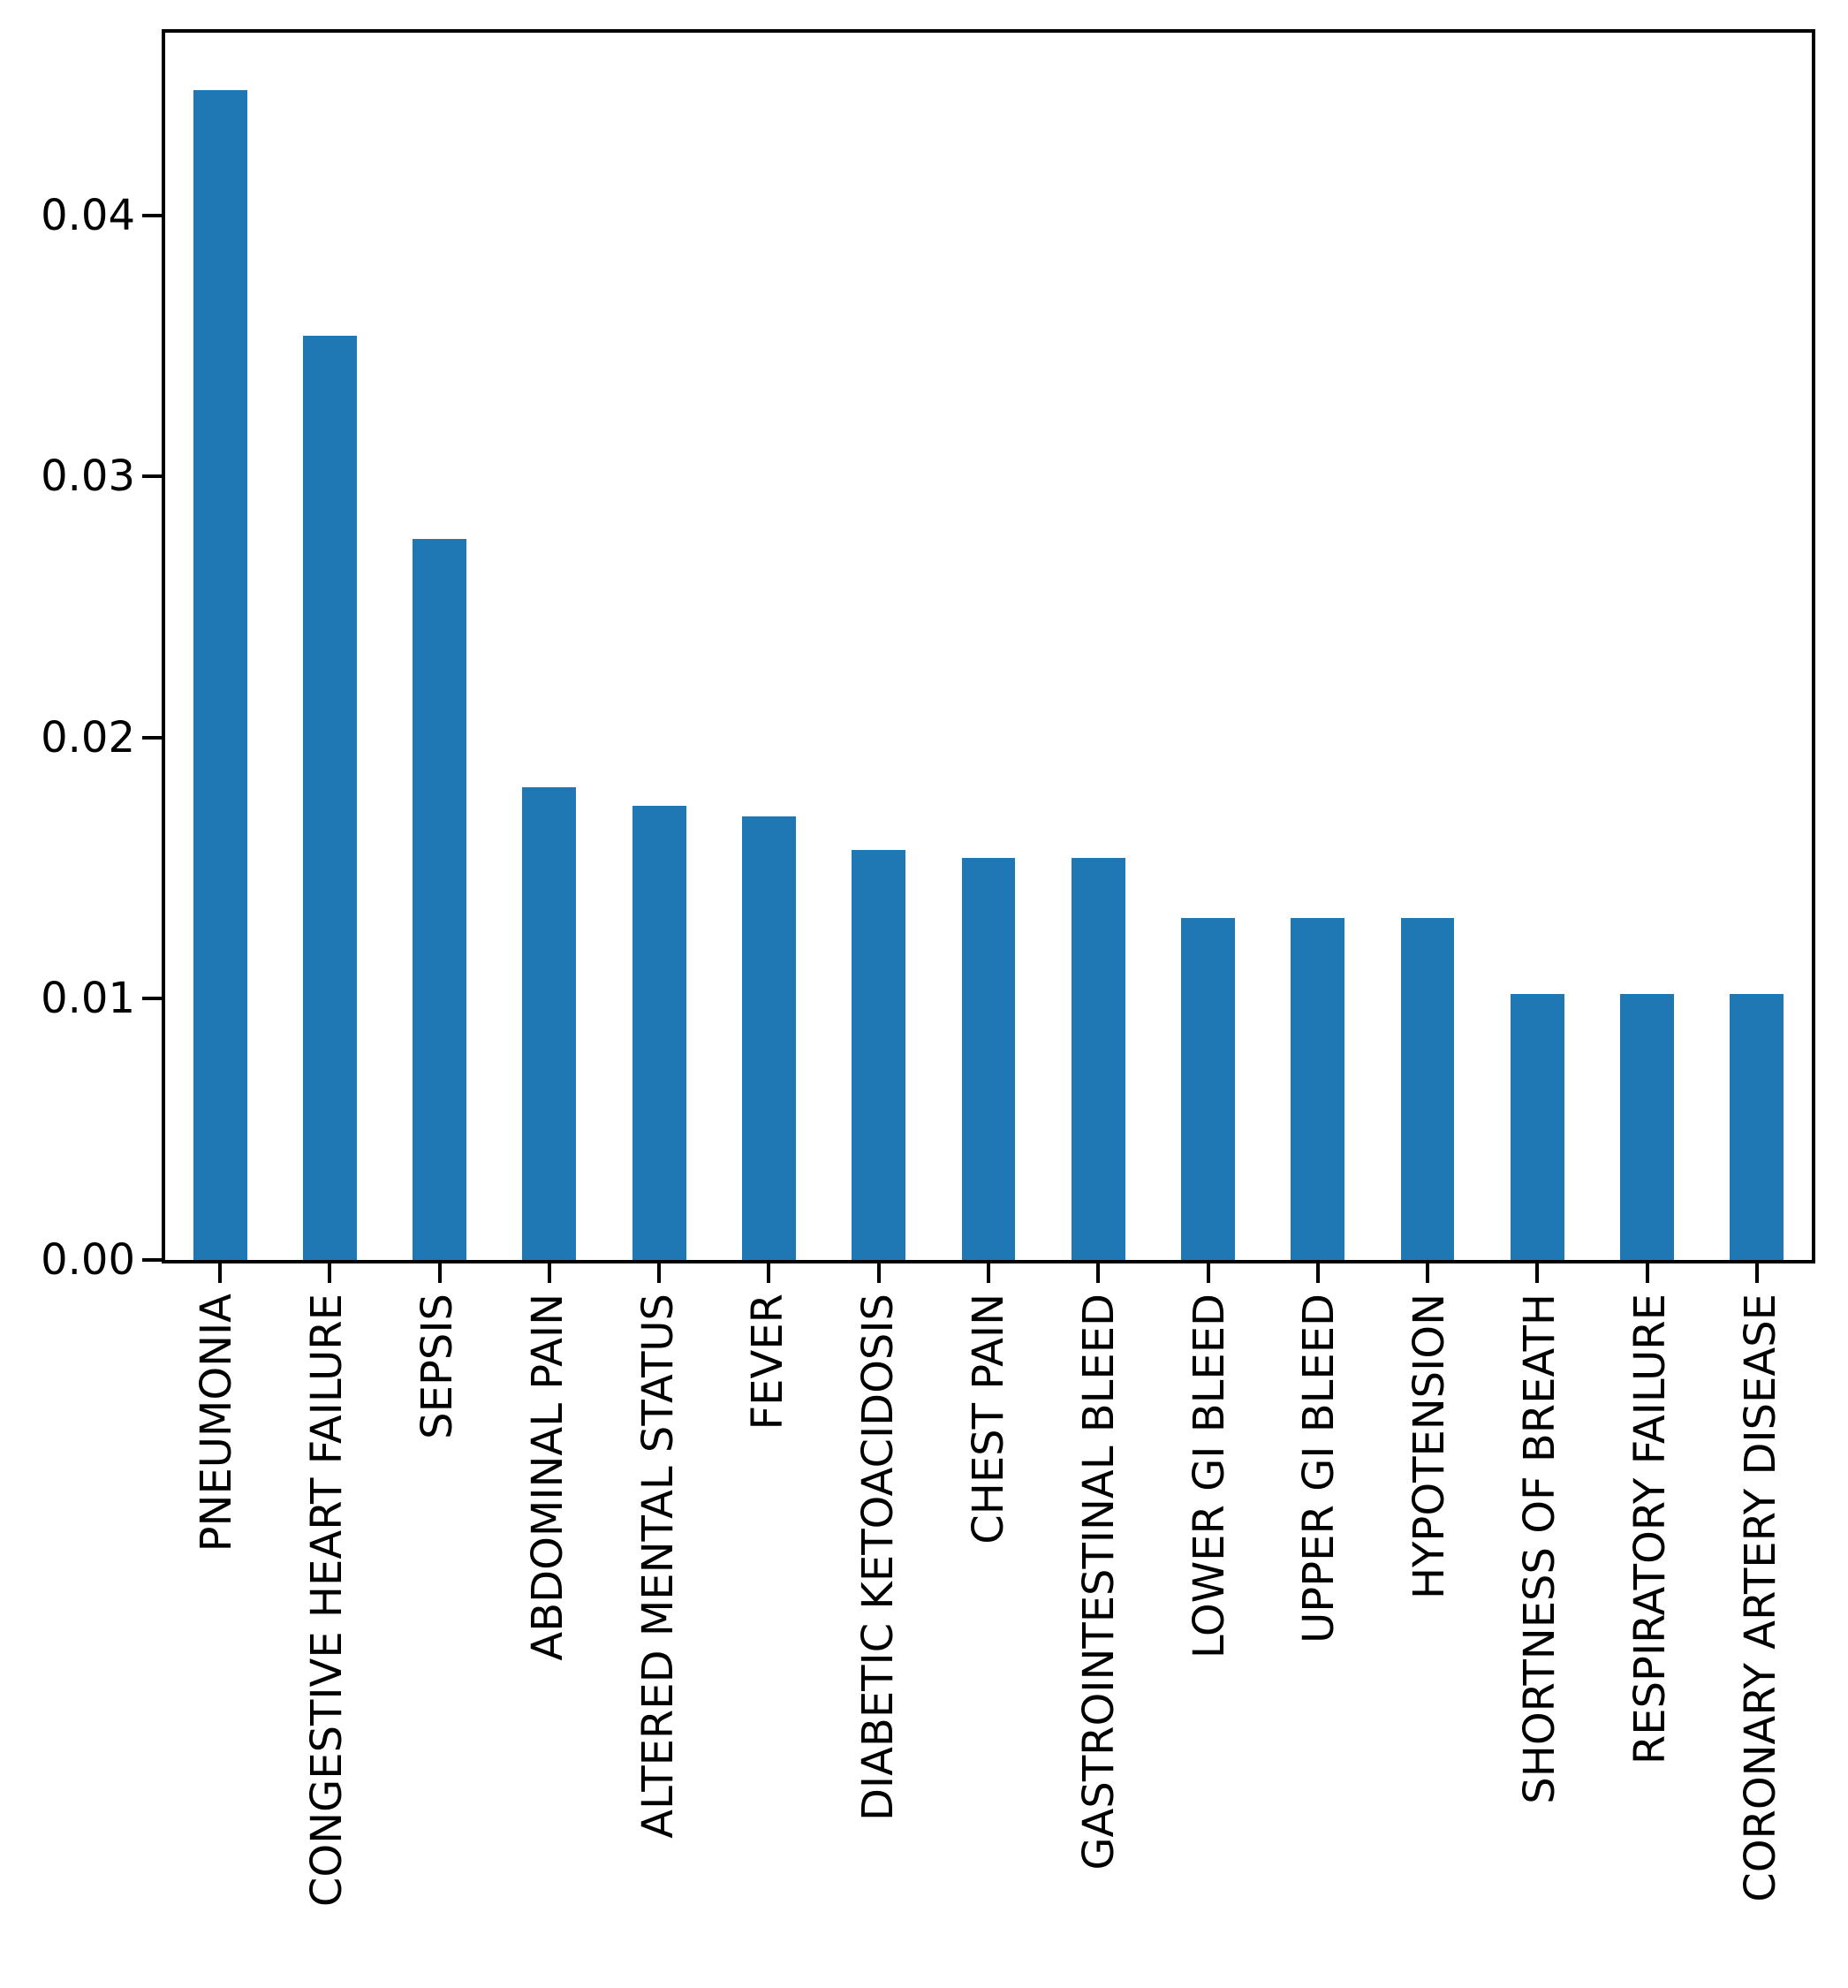 This screenshot has width=1848, height=1988. I want to click on x-tick-label: RESPIRATORY FAILURE, so click(1650, 1529).